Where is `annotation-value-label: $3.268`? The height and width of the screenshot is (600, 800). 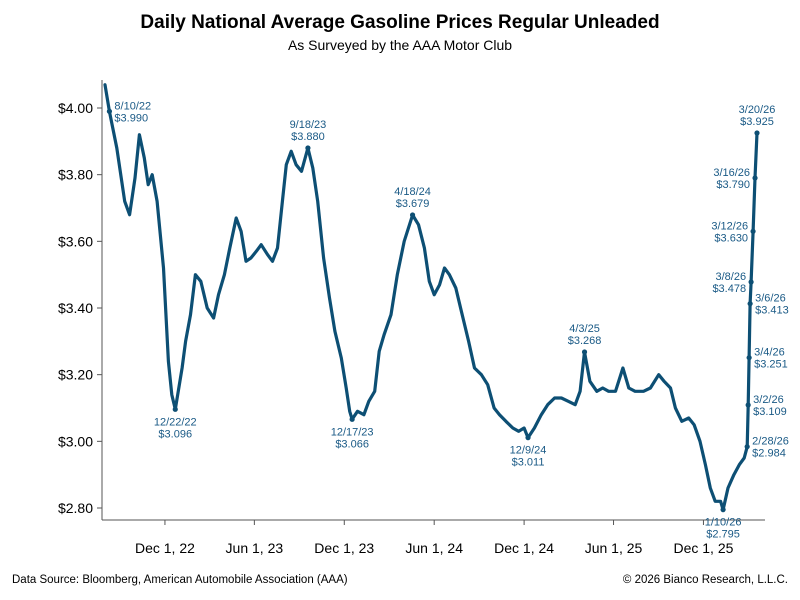
annotation-value-label: $3.268 is located at coordinates (585, 341).